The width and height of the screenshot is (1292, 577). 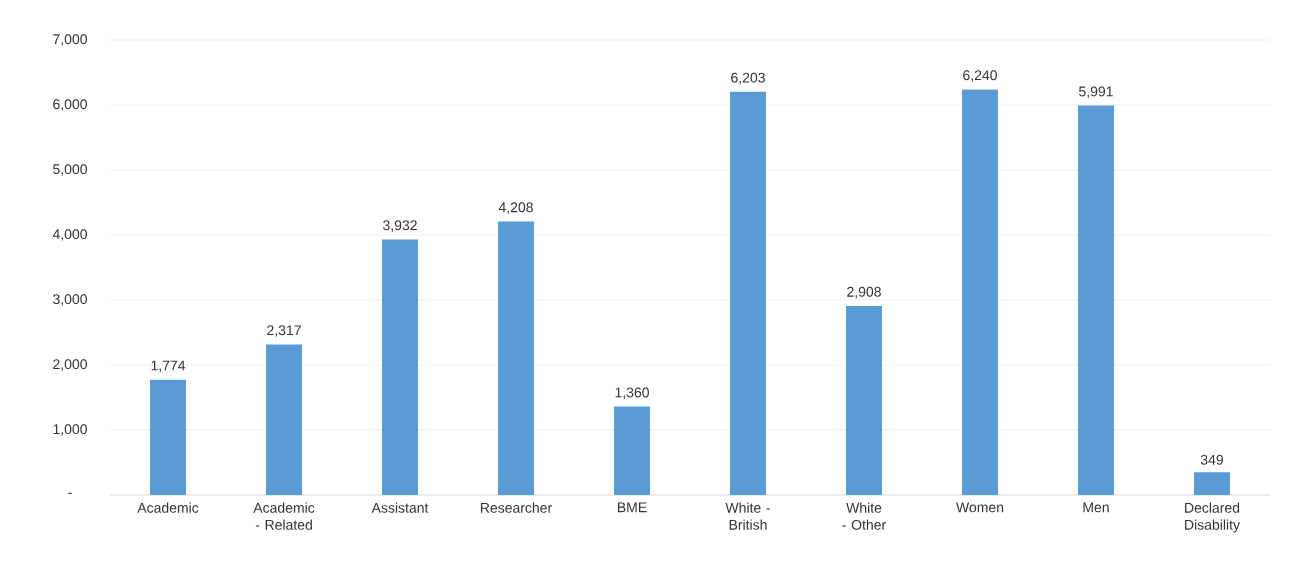 I want to click on x-tick-label: White - British, so click(x=747, y=516).